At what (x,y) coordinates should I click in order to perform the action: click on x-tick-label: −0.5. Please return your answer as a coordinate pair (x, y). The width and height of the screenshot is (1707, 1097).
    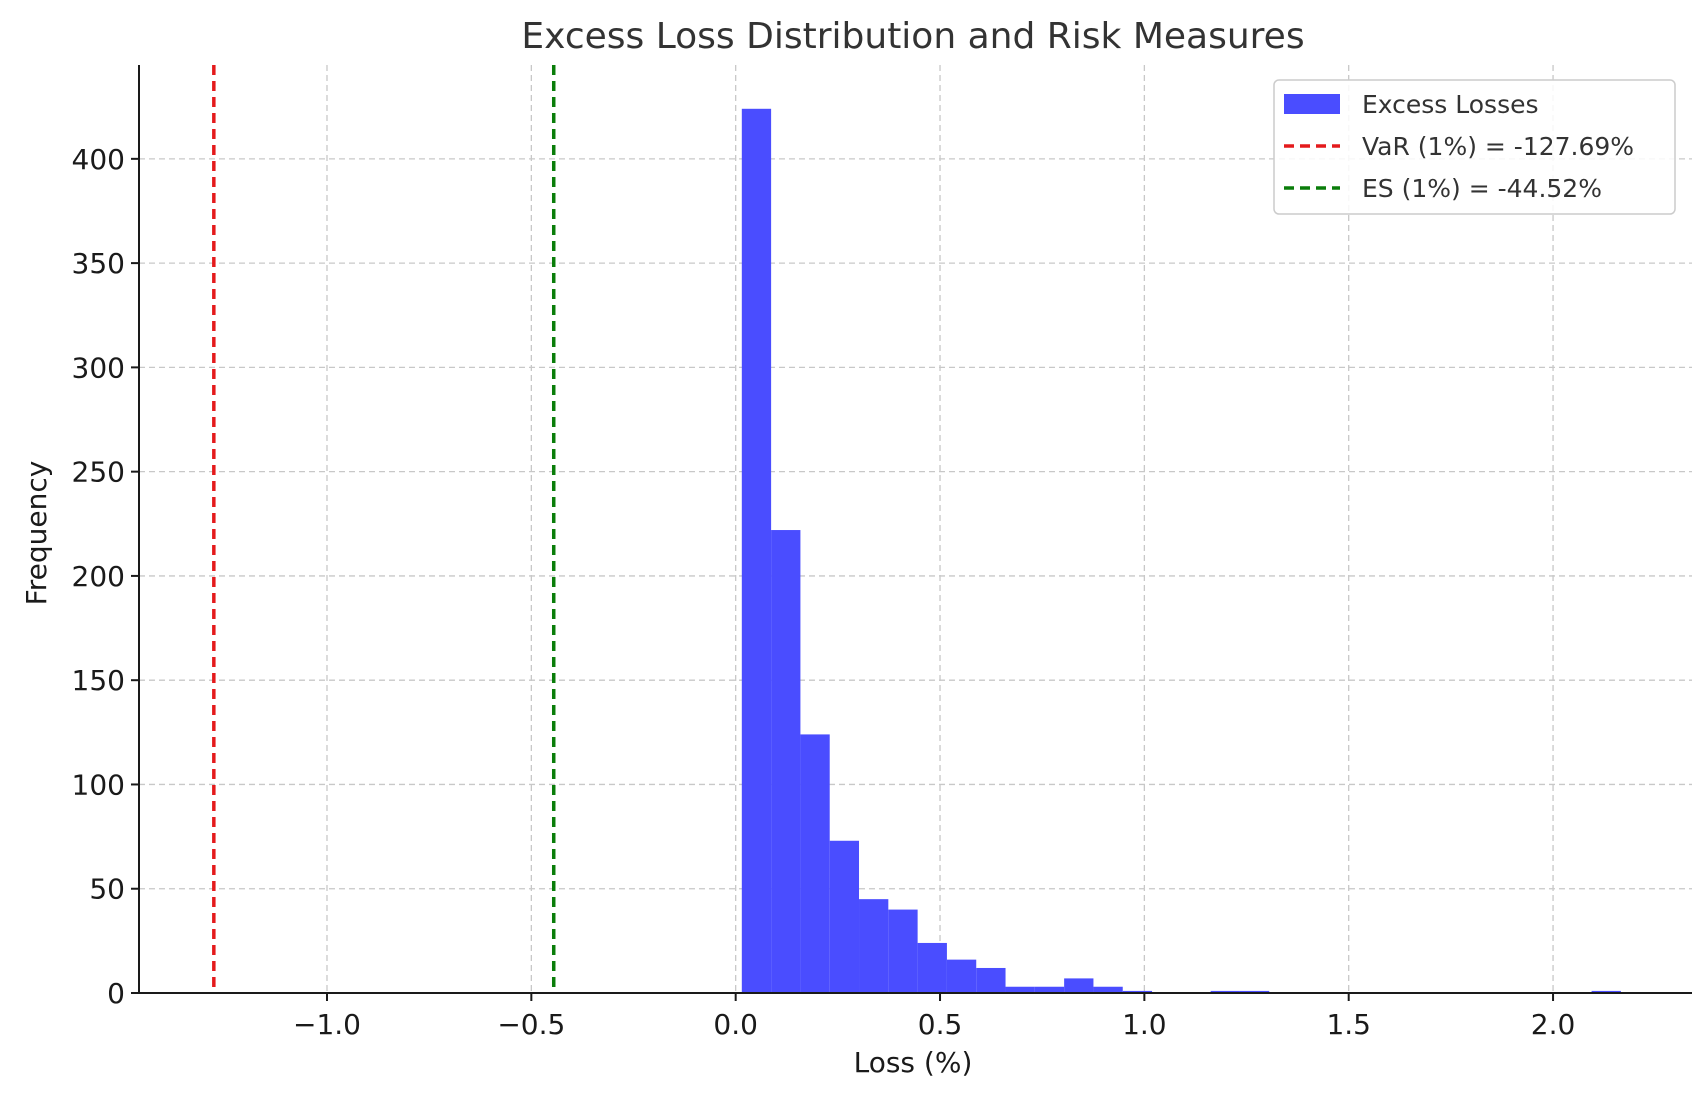
    Looking at the image, I should click on (531, 1024).